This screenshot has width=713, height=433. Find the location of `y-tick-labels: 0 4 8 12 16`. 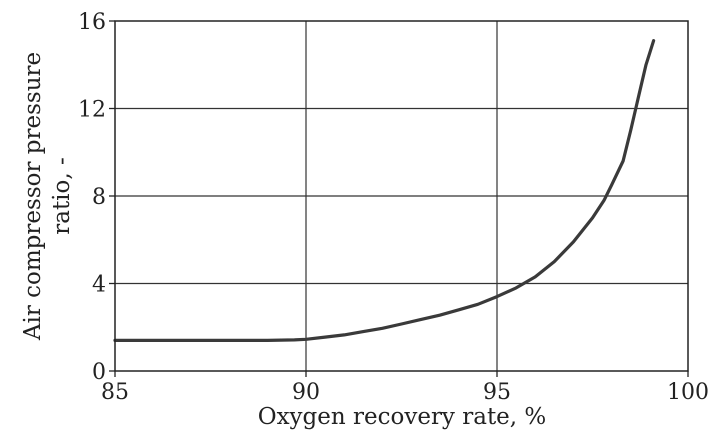

y-tick-labels: 0 4 8 12 16 is located at coordinates (96, 197).